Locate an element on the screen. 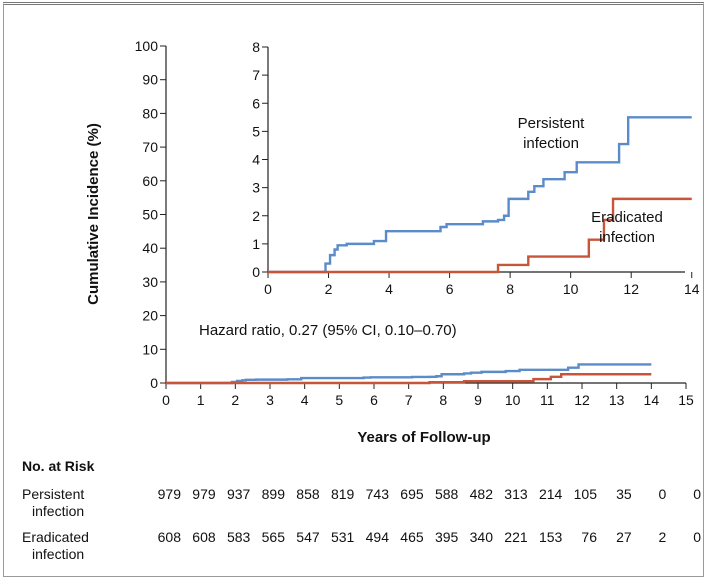 Image resolution: width=709 pixels, height=582 pixels. risk-value: 2 is located at coordinates (662, 537).